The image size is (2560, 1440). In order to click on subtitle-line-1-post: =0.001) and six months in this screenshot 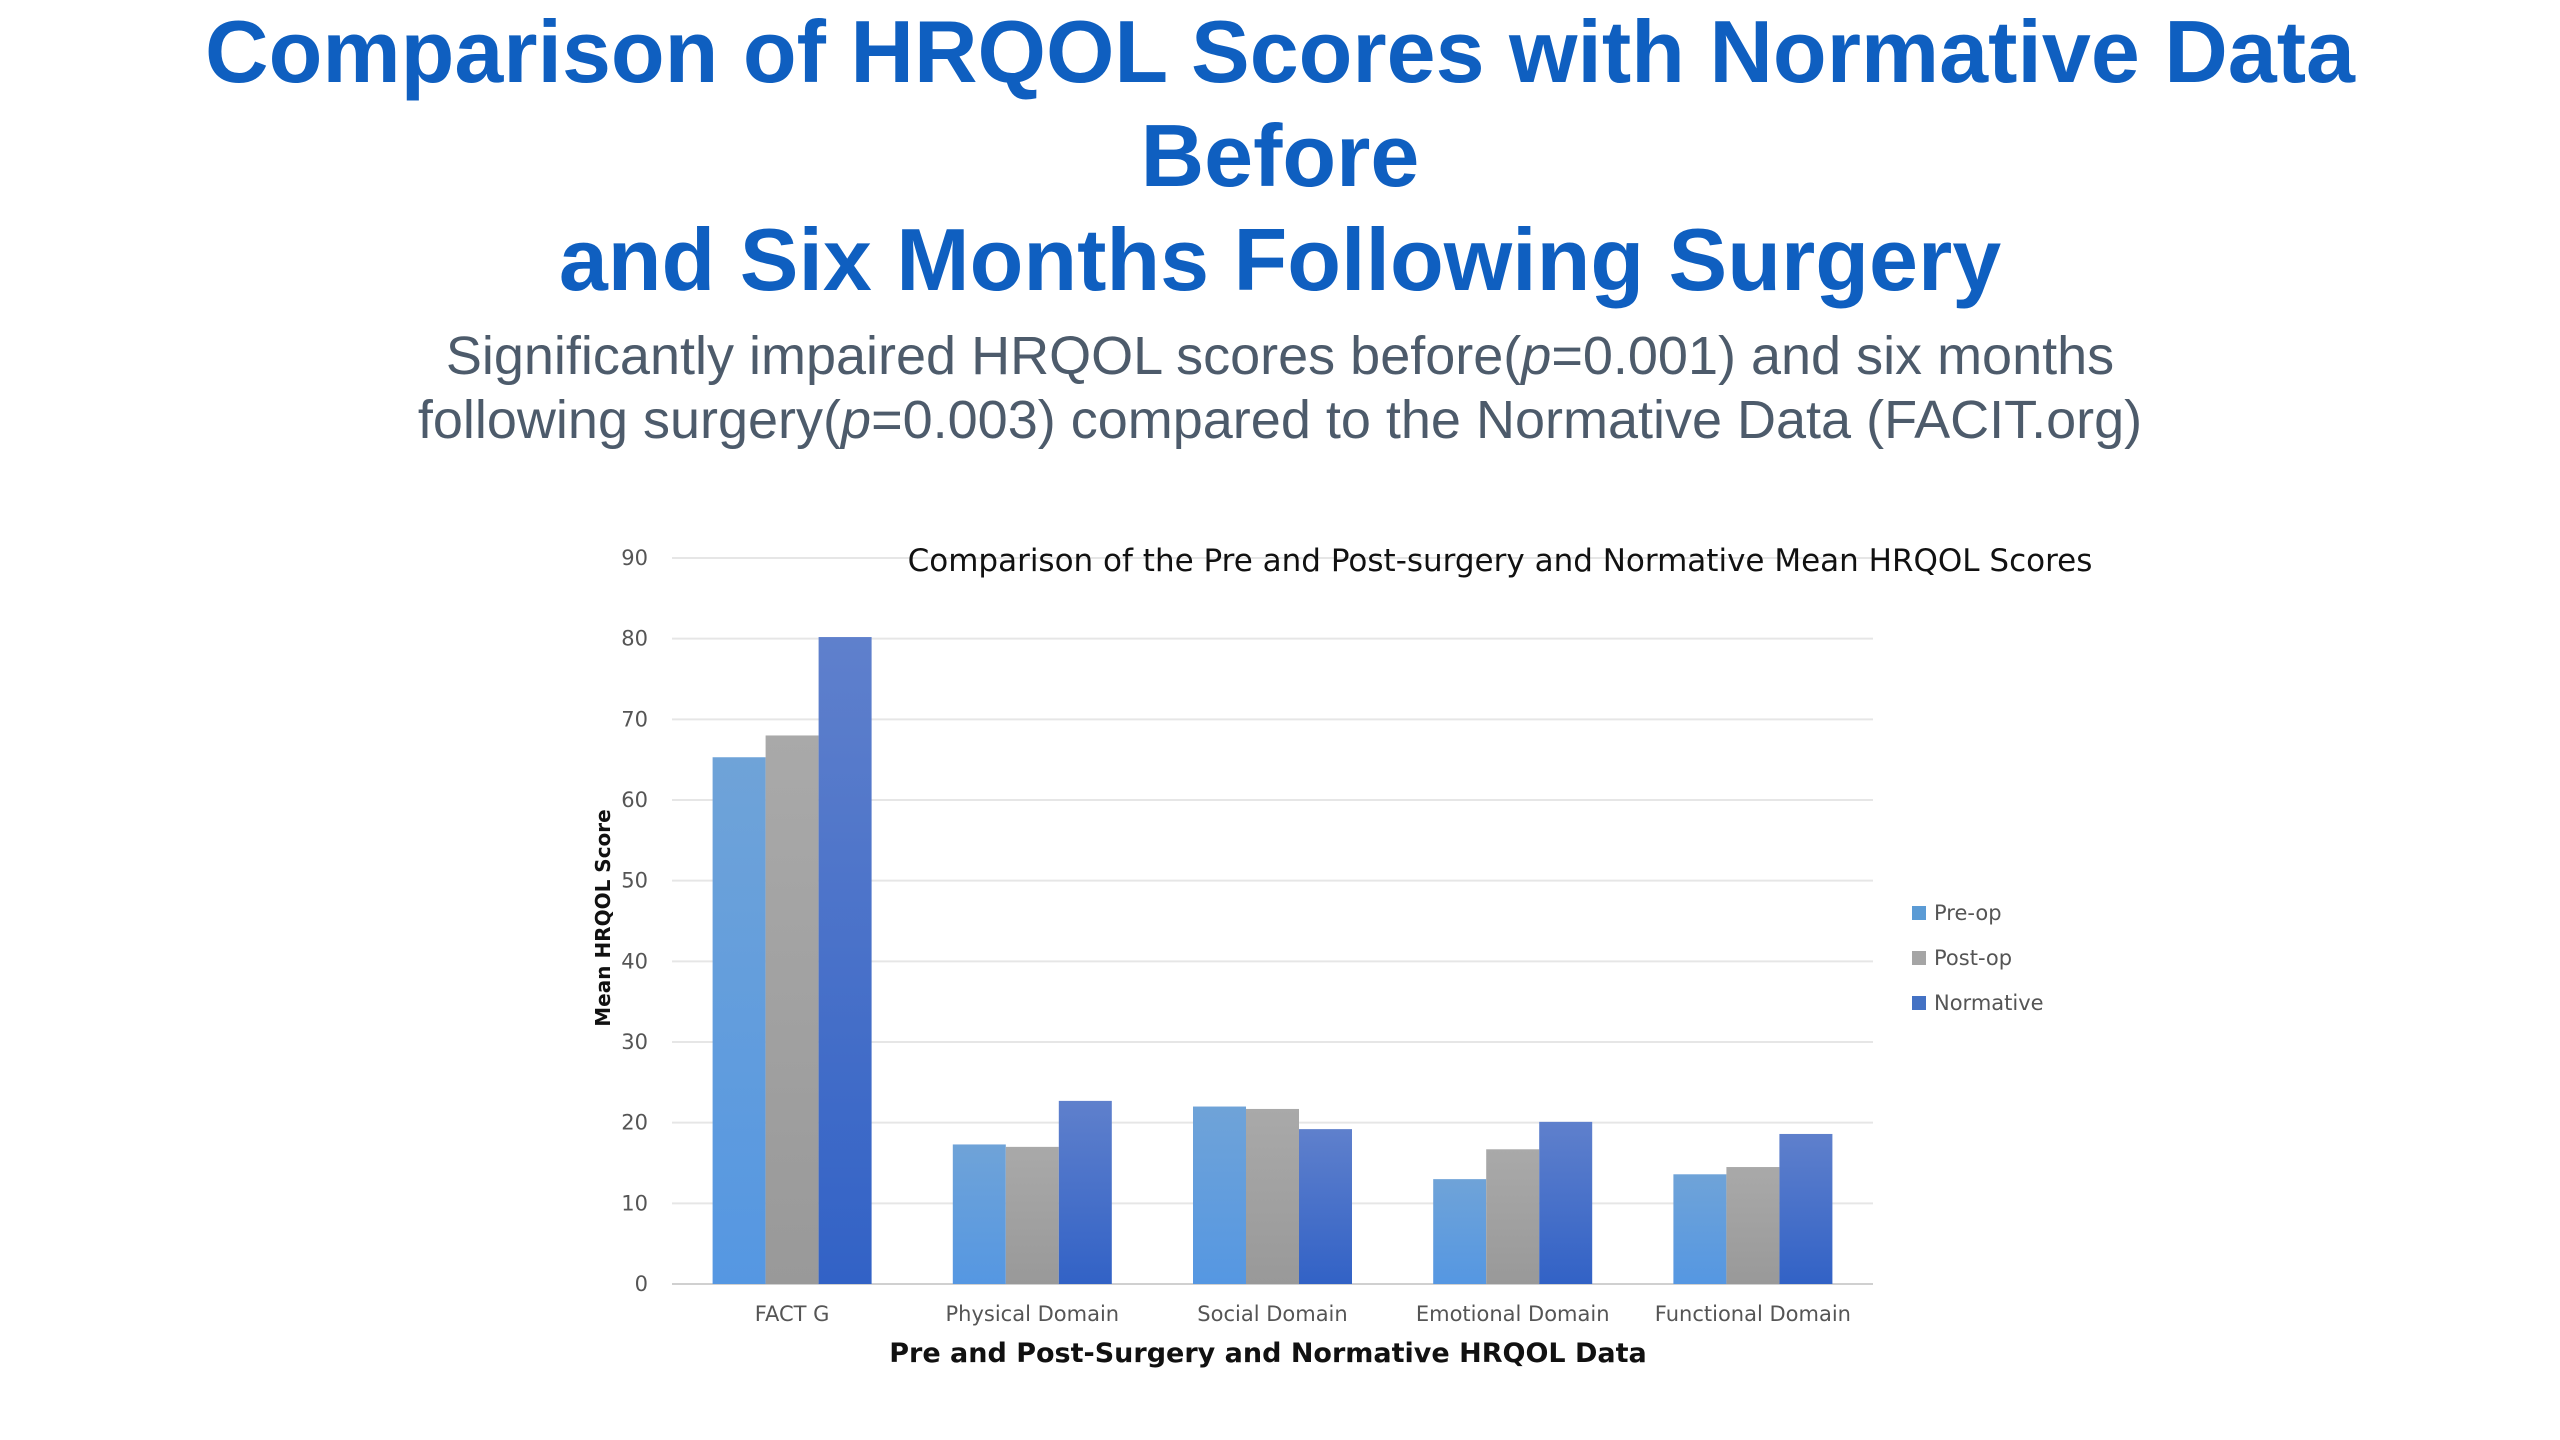, I will do `click(1833, 356)`.